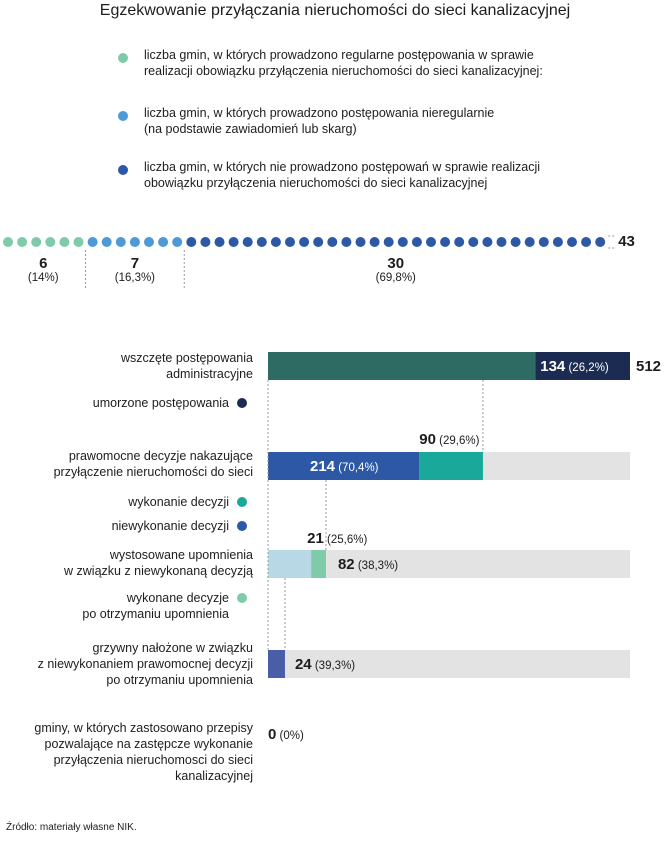  I want to click on dot-group-label-3: 30 (69,8%), so click(396, 269).